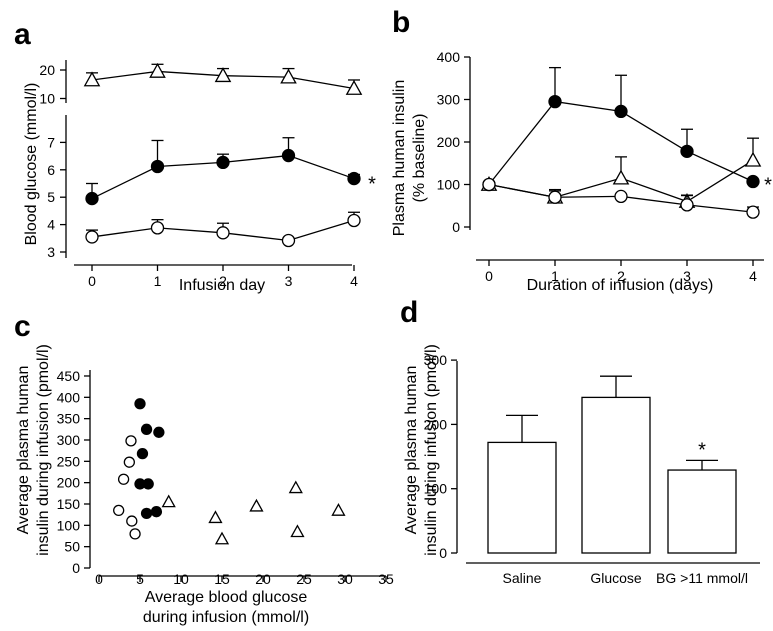 The width and height of the screenshot is (773, 631). I want to click on panel-c-ytick-label: 0, so click(76, 568).